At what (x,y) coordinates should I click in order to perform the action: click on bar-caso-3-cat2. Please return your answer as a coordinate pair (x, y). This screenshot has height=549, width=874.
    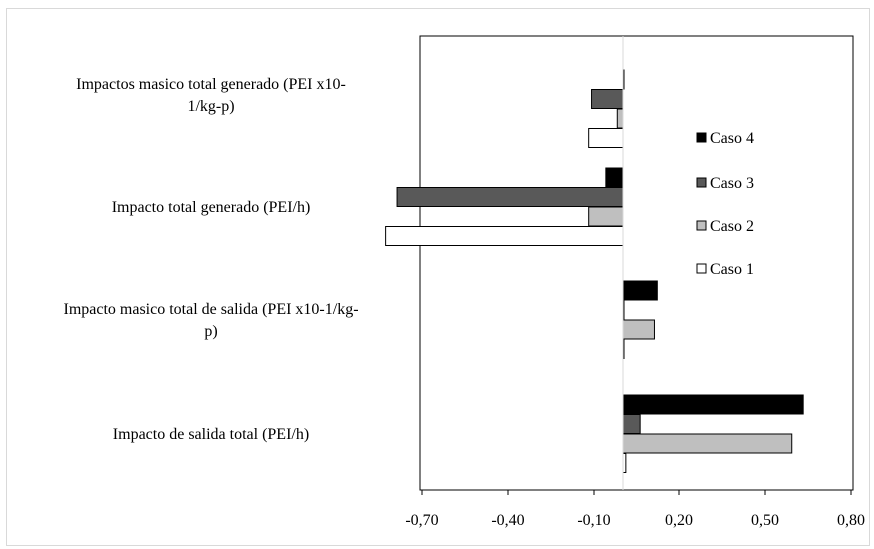
    Looking at the image, I should click on (510, 197).